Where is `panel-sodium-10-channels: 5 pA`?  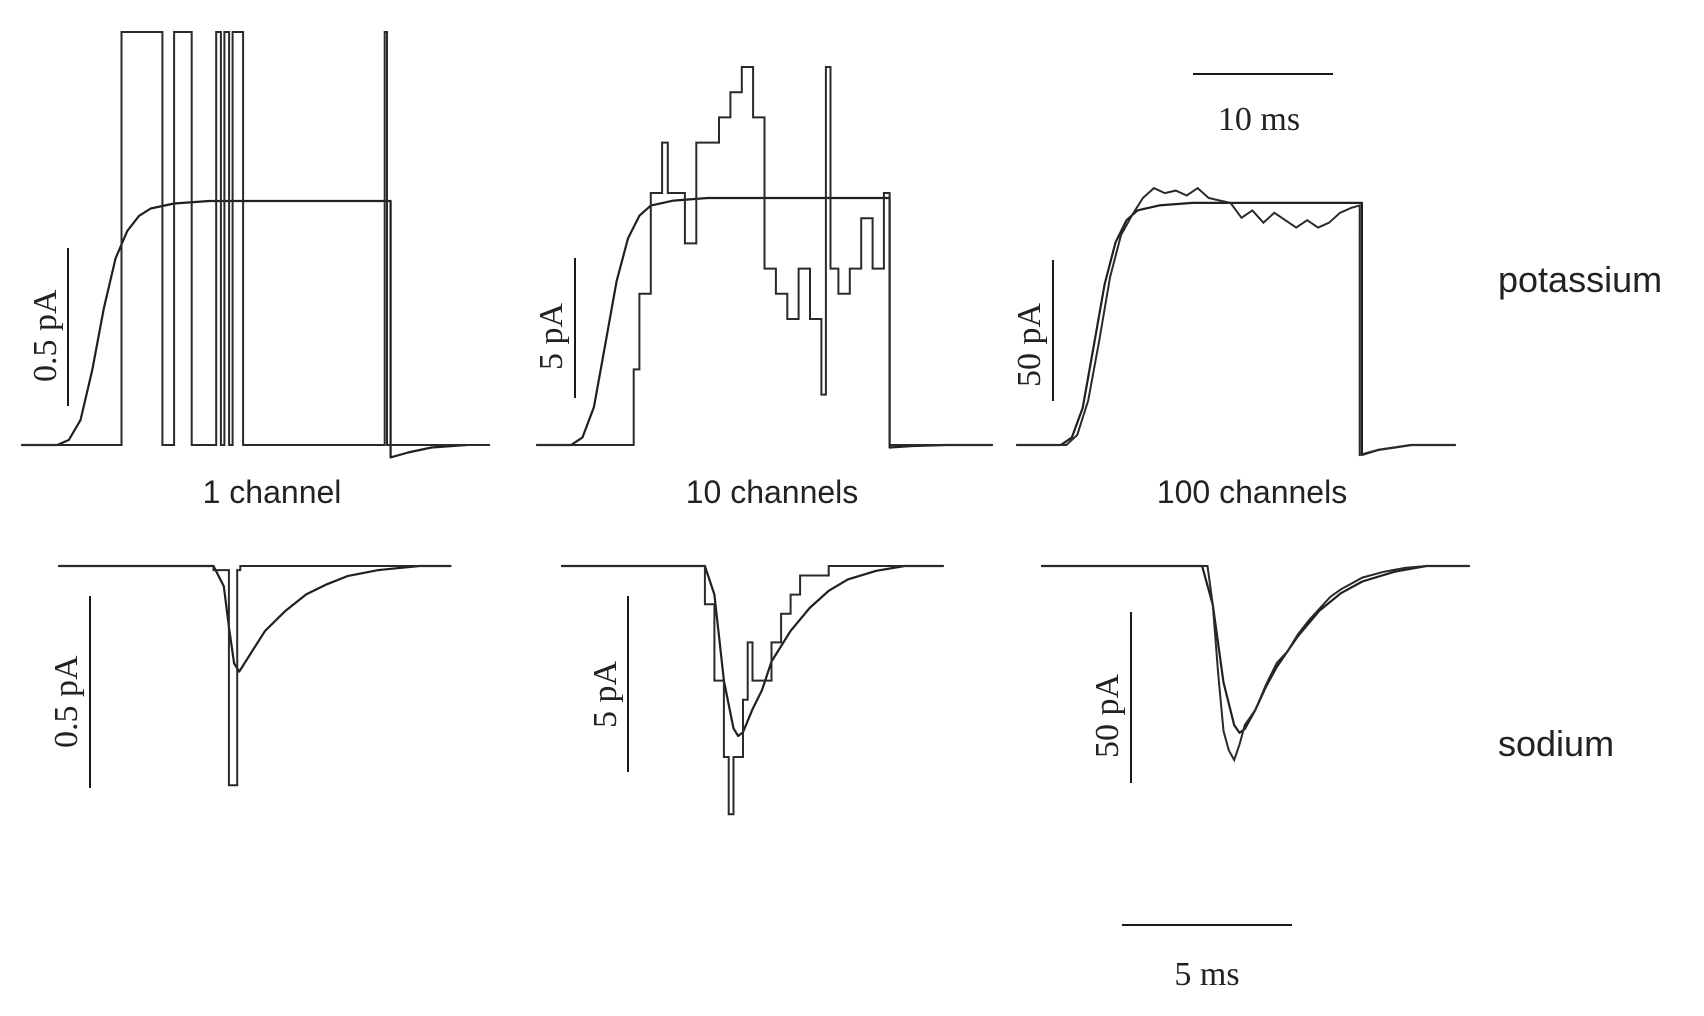
panel-sodium-10-channels: 5 pA is located at coordinates (752, 690).